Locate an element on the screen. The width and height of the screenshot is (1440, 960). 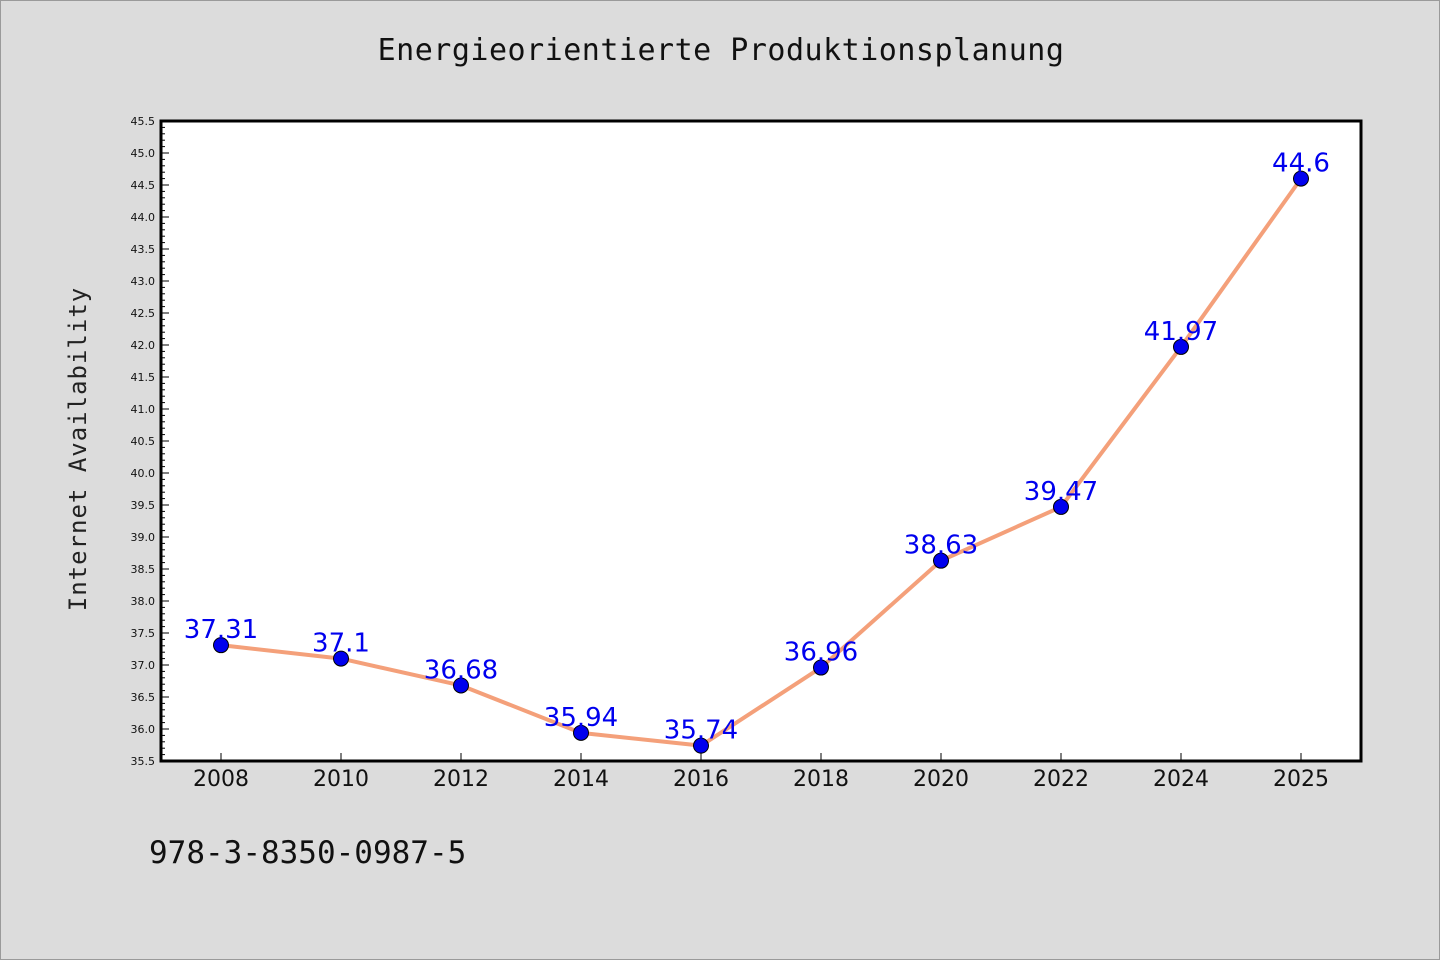
x-tick-label: 2010 is located at coordinates (341, 779).